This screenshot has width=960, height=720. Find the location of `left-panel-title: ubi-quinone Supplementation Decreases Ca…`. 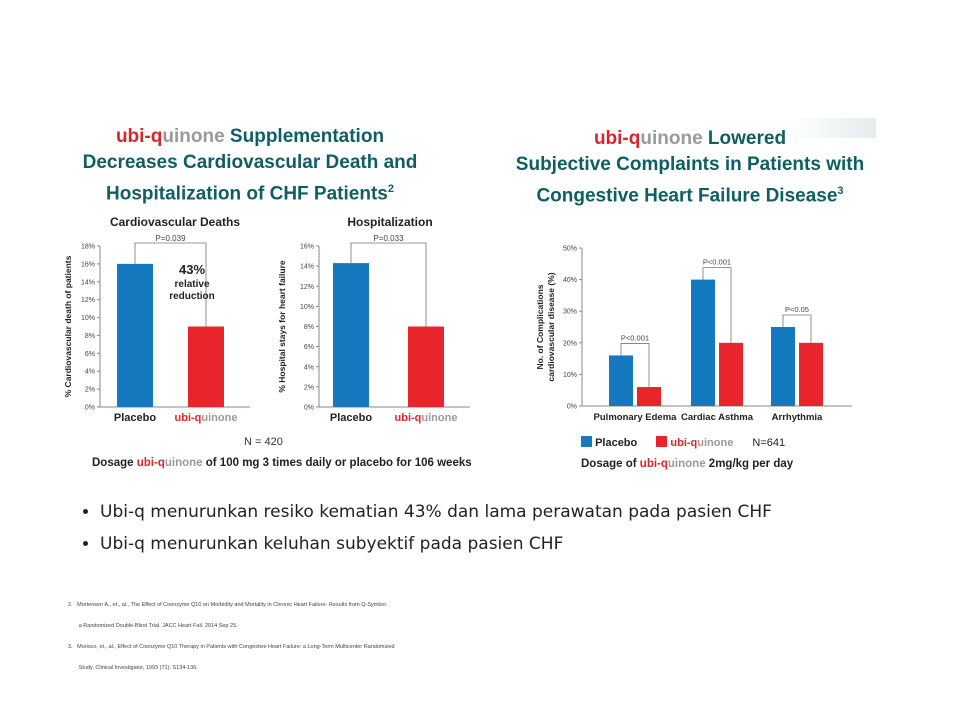

left-panel-title: ubi-quinone Supplementation Decreases Ca… is located at coordinates (250, 165).